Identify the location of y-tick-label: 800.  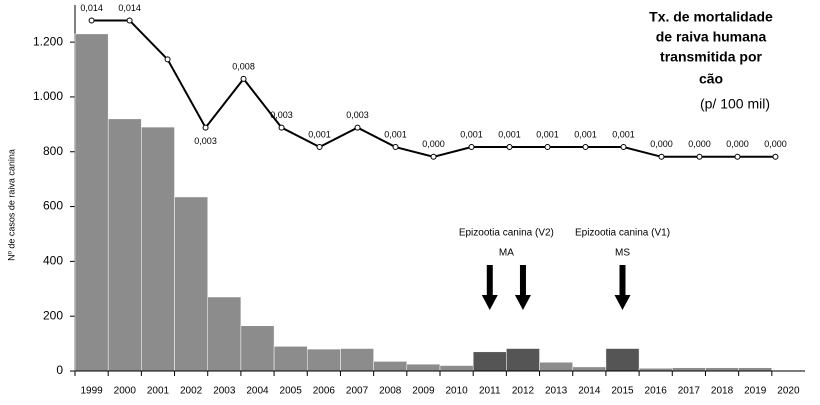
(53, 151).